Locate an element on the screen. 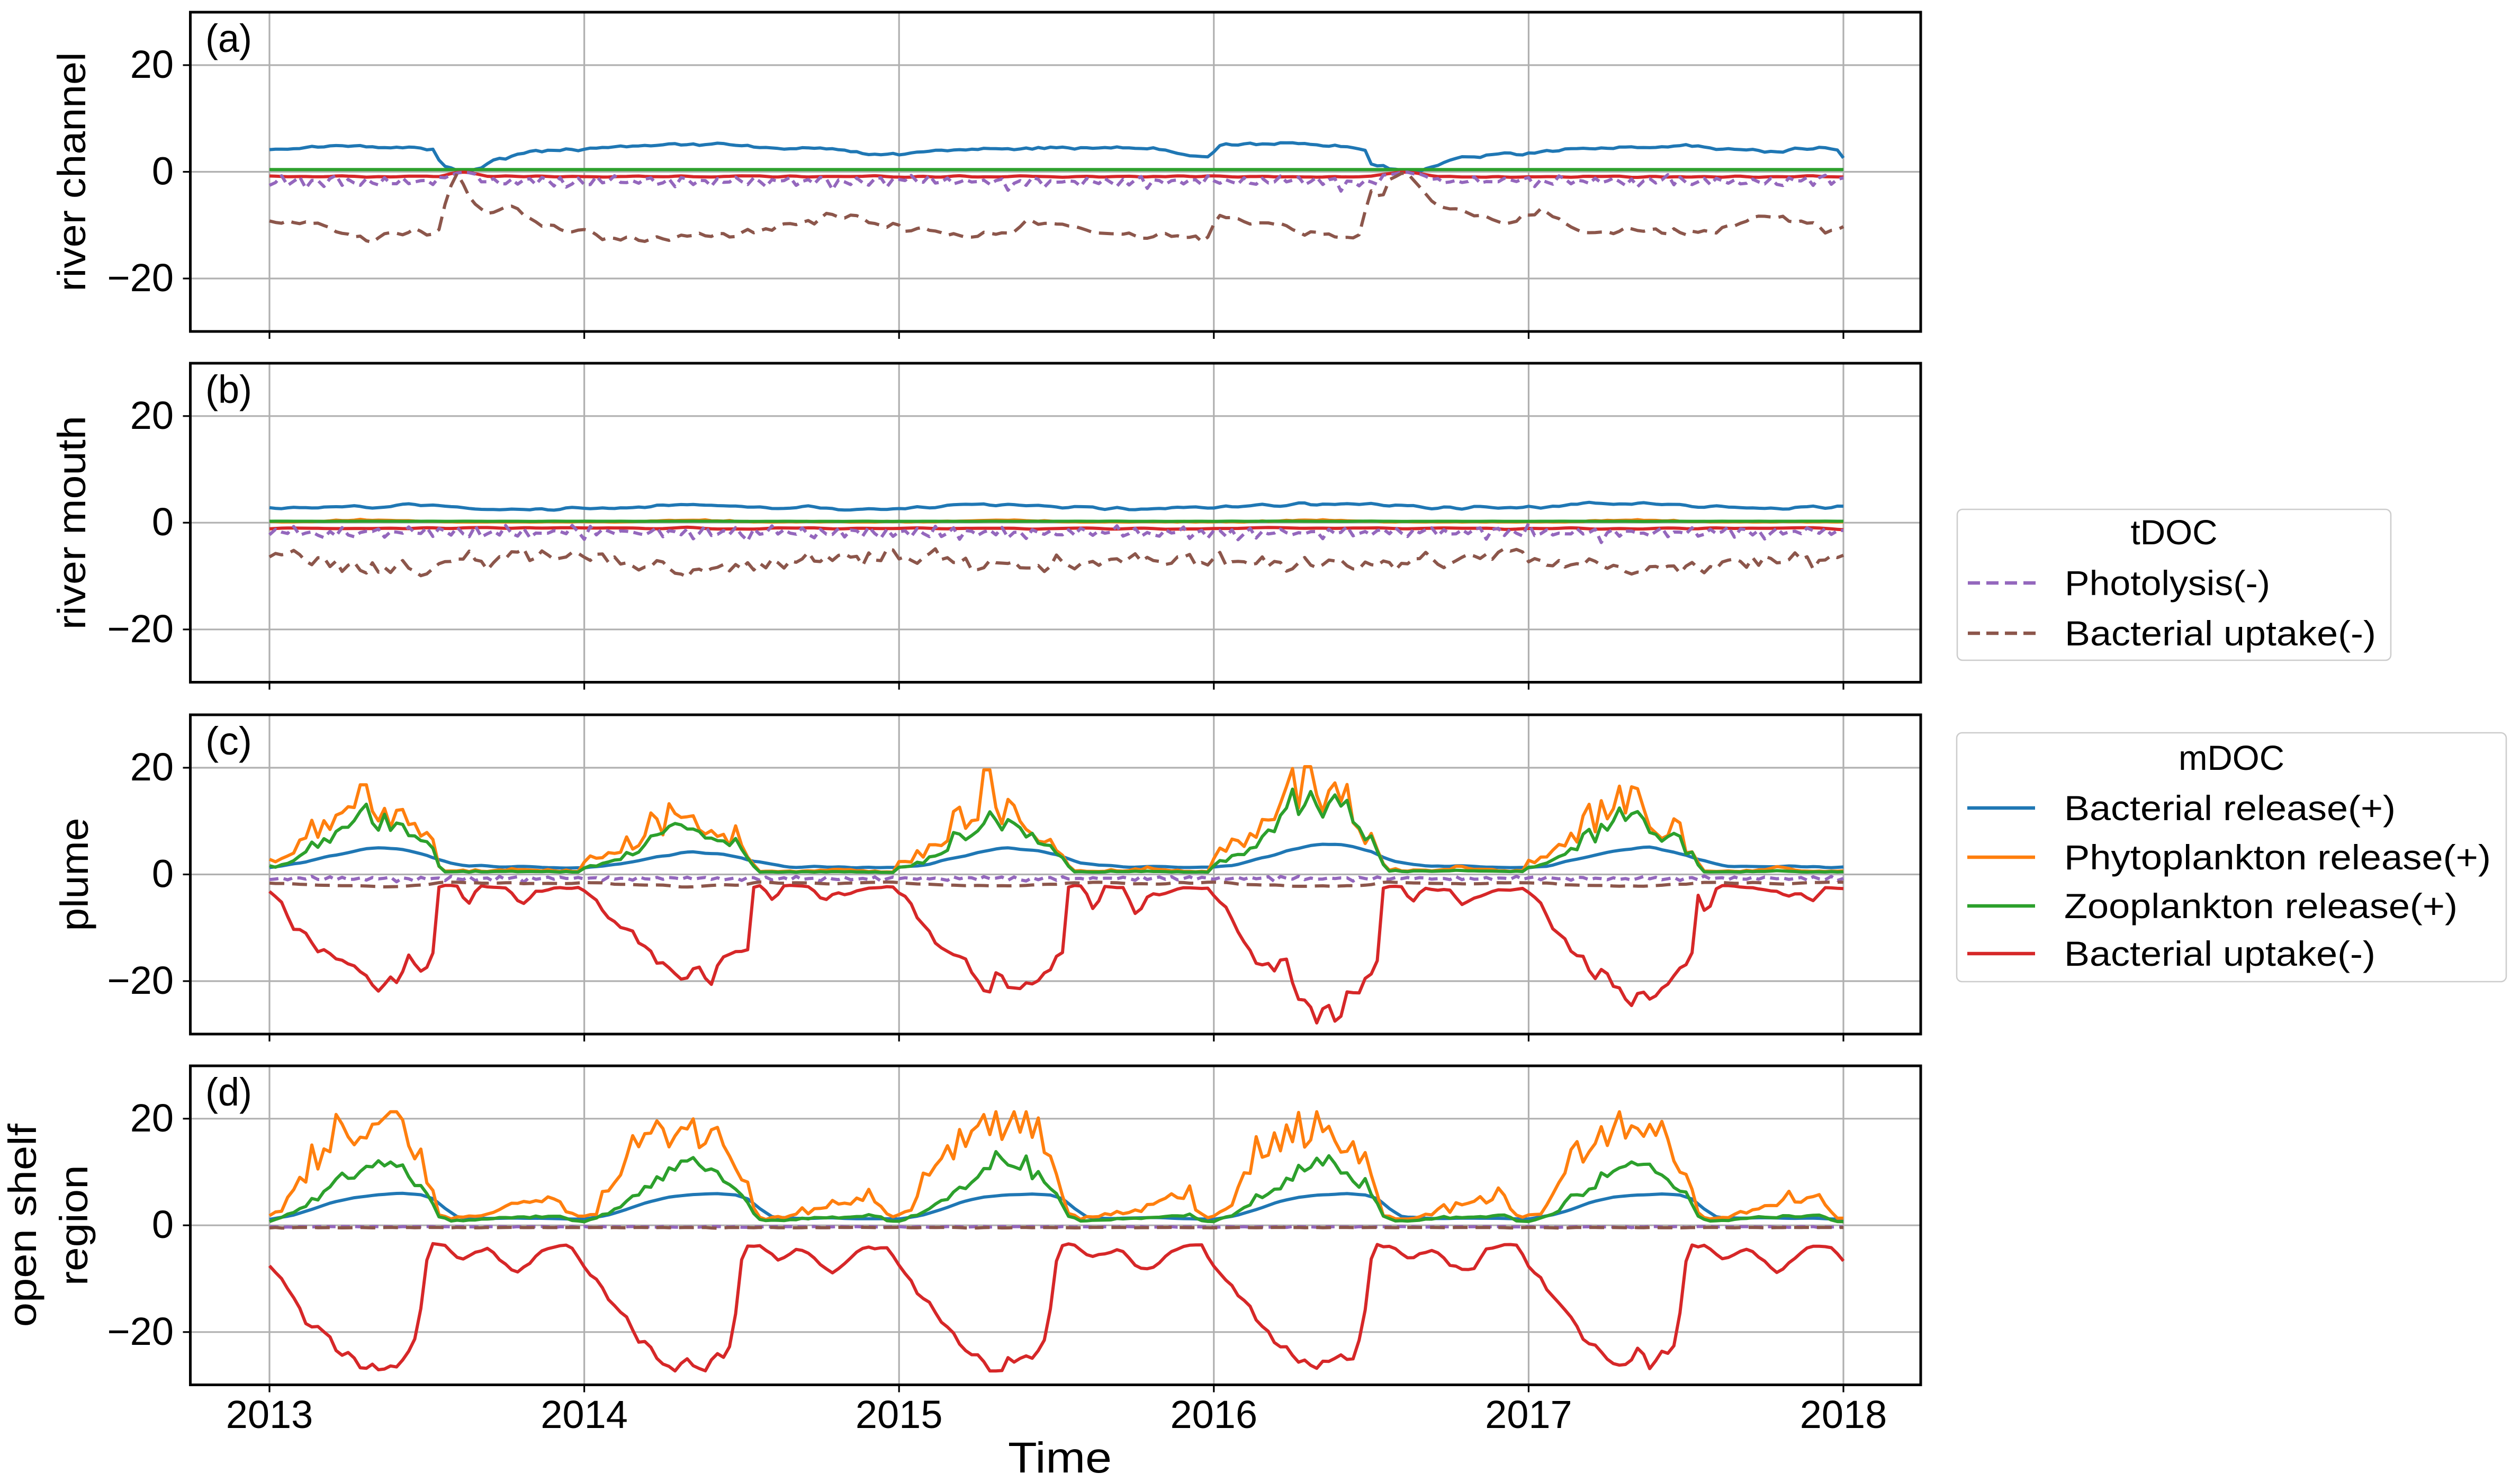 The image size is (2520, 1482). svg-text: 2015 is located at coordinates (899, 1414).